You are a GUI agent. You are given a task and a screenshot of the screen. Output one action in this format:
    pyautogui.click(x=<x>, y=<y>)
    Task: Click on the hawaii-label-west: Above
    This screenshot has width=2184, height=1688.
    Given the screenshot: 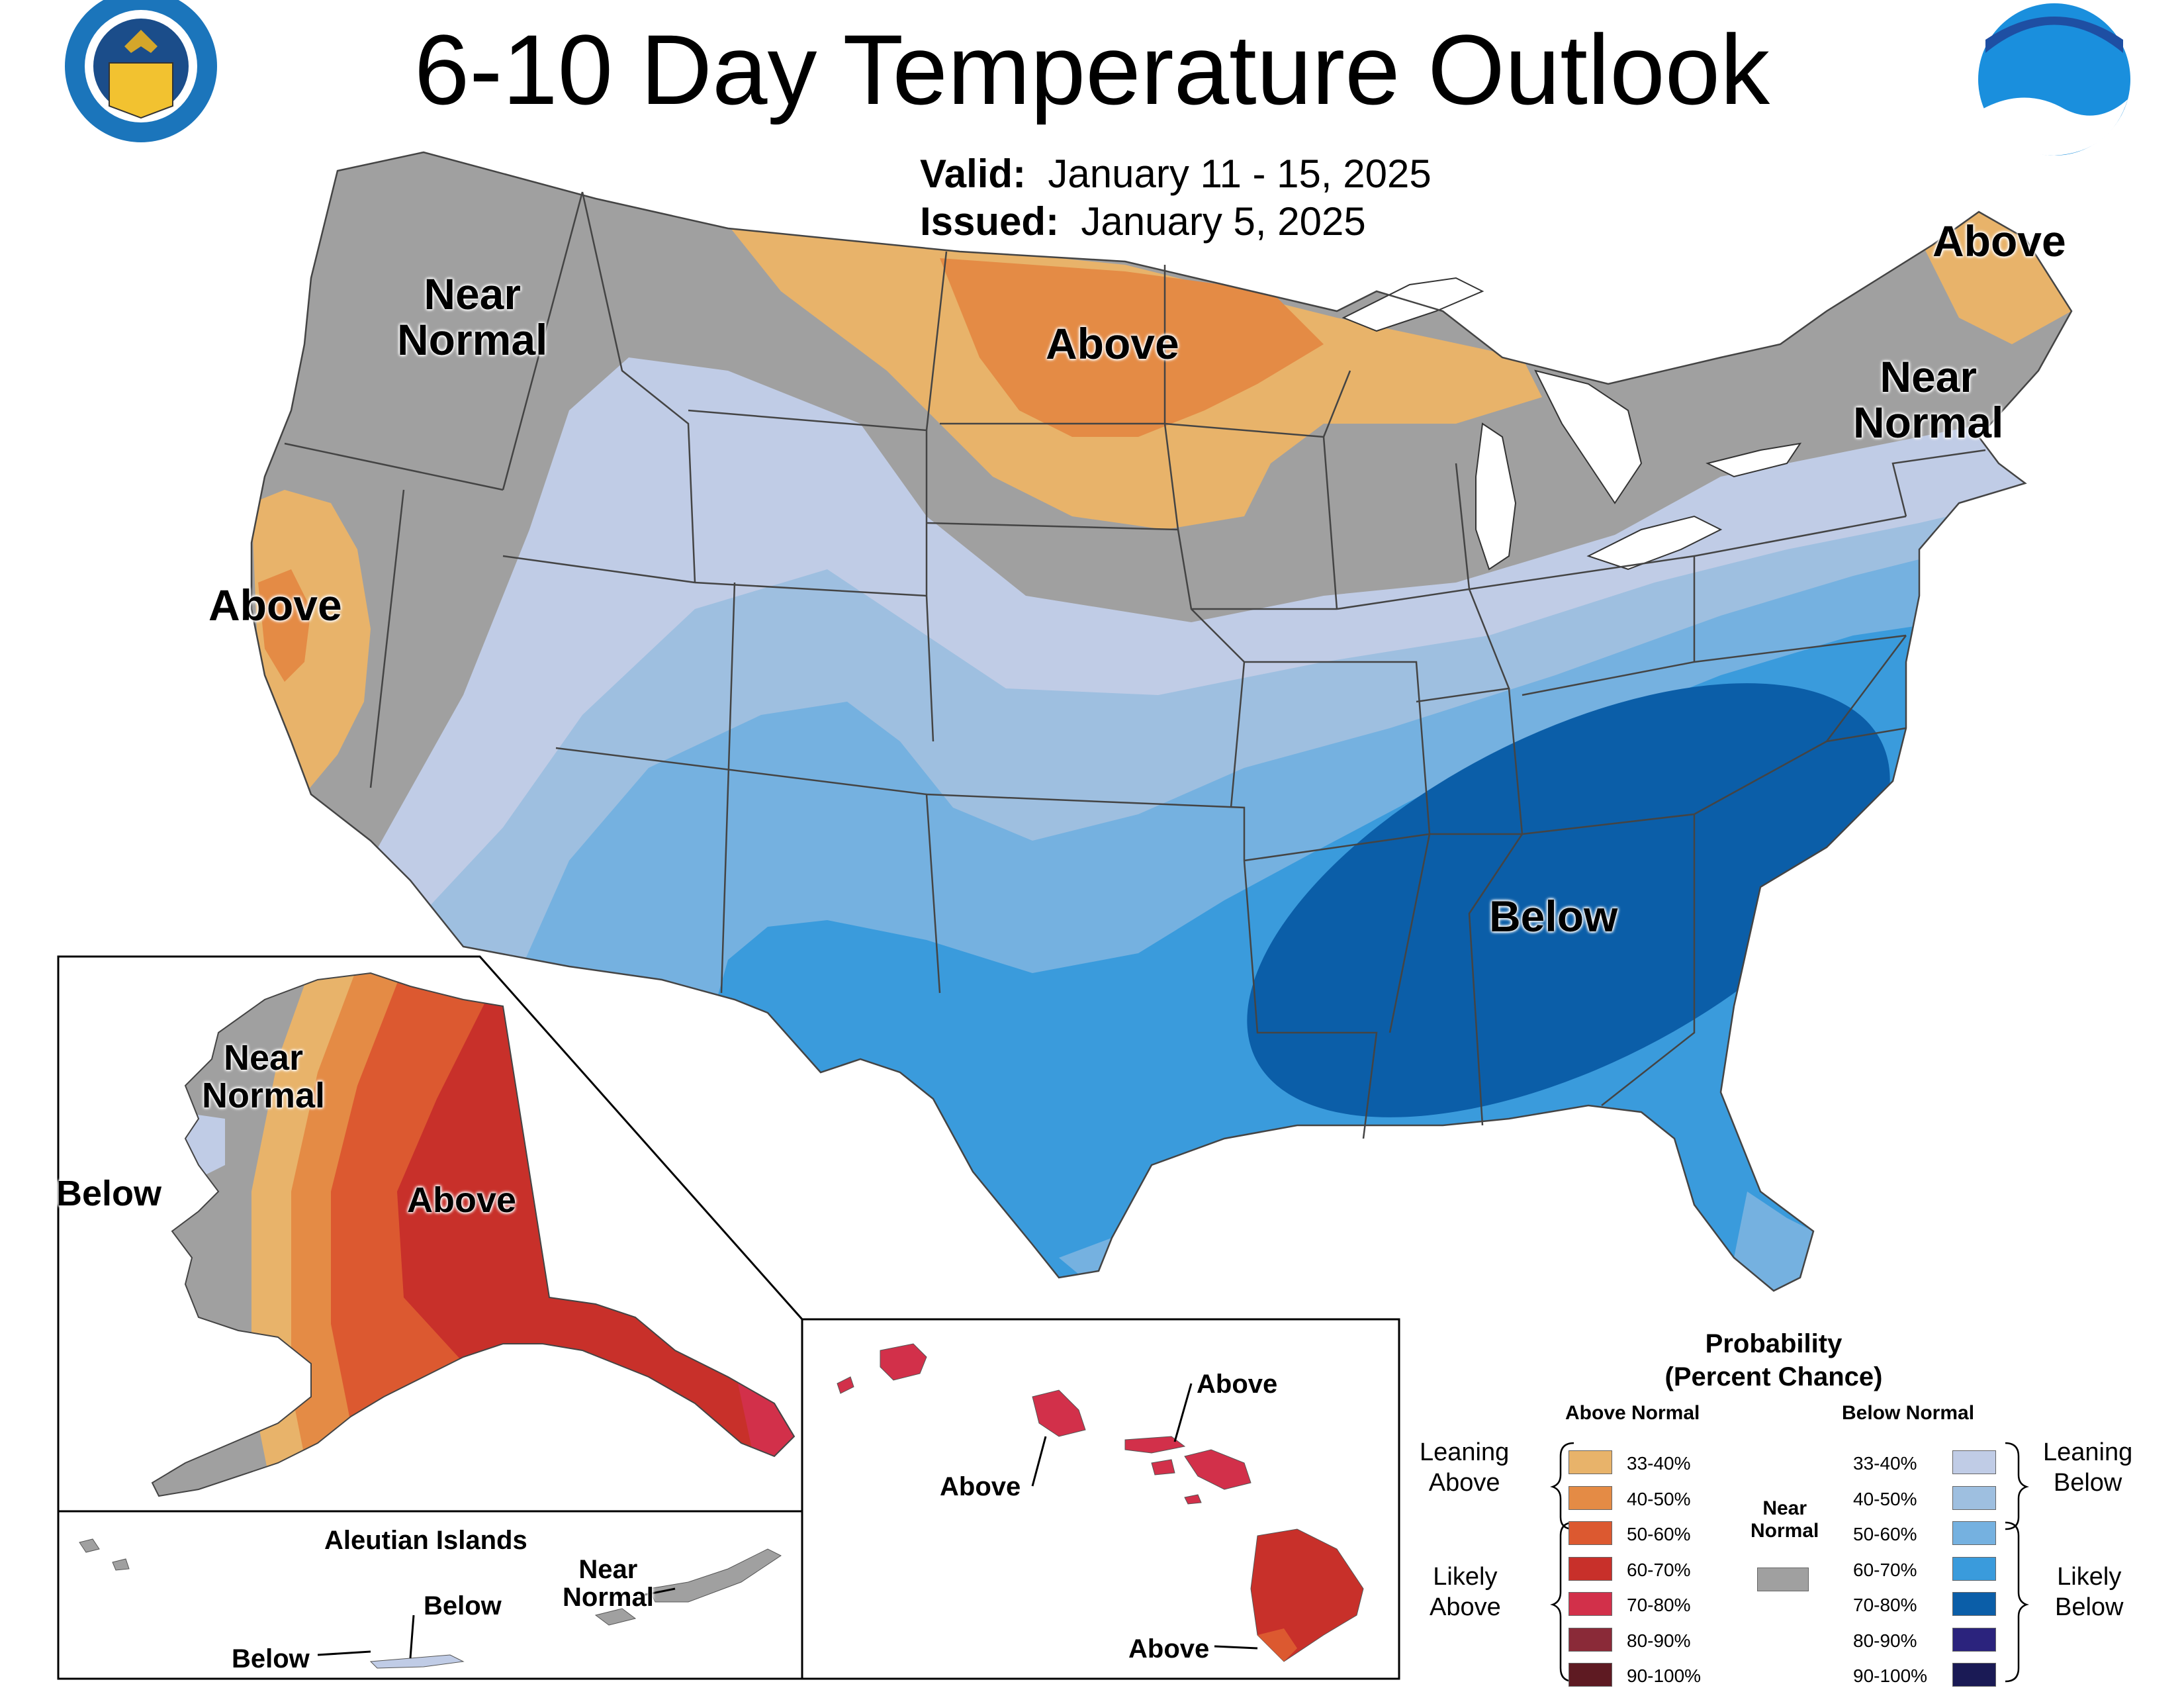 What is the action you would take?
    pyautogui.click(x=980, y=1486)
    